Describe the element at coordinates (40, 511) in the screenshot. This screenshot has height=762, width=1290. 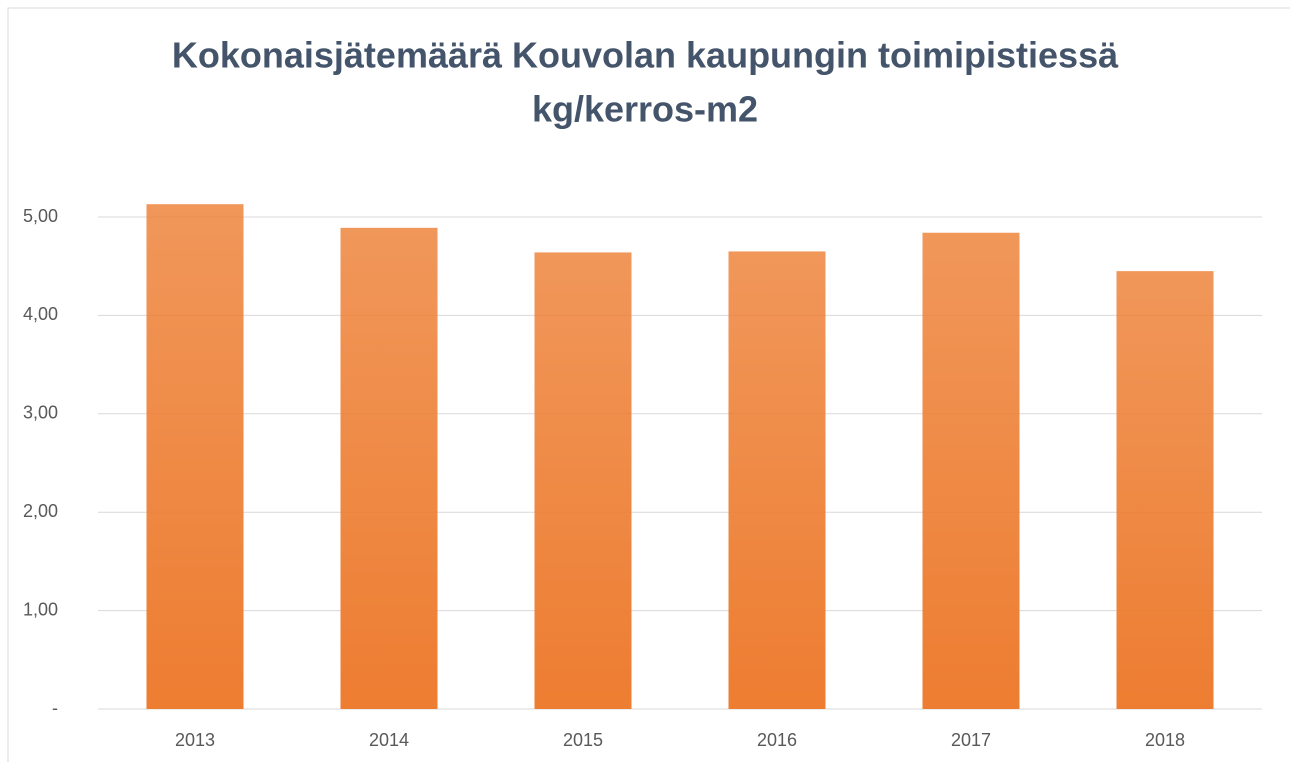
I see `y-tick-label: 2,00` at that location.